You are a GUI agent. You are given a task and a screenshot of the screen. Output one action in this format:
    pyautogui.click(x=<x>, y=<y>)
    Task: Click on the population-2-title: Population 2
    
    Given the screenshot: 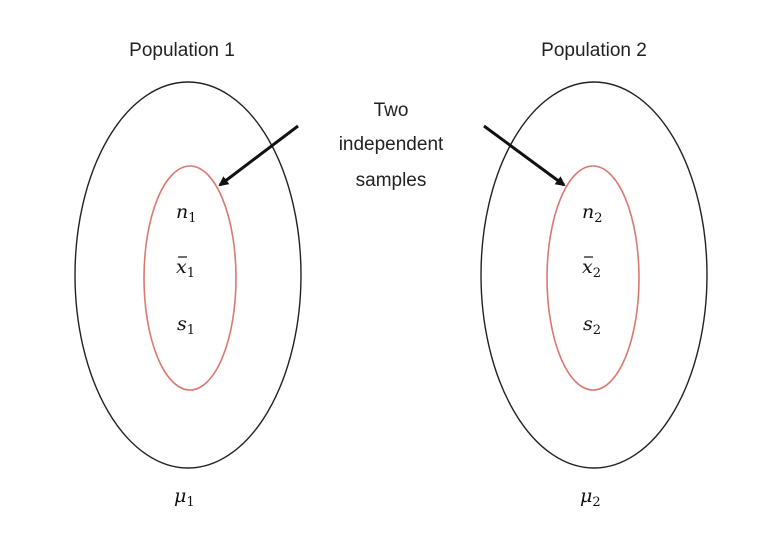 What is the action you would take?
    pyautogui.click(x=594, y=50)
    